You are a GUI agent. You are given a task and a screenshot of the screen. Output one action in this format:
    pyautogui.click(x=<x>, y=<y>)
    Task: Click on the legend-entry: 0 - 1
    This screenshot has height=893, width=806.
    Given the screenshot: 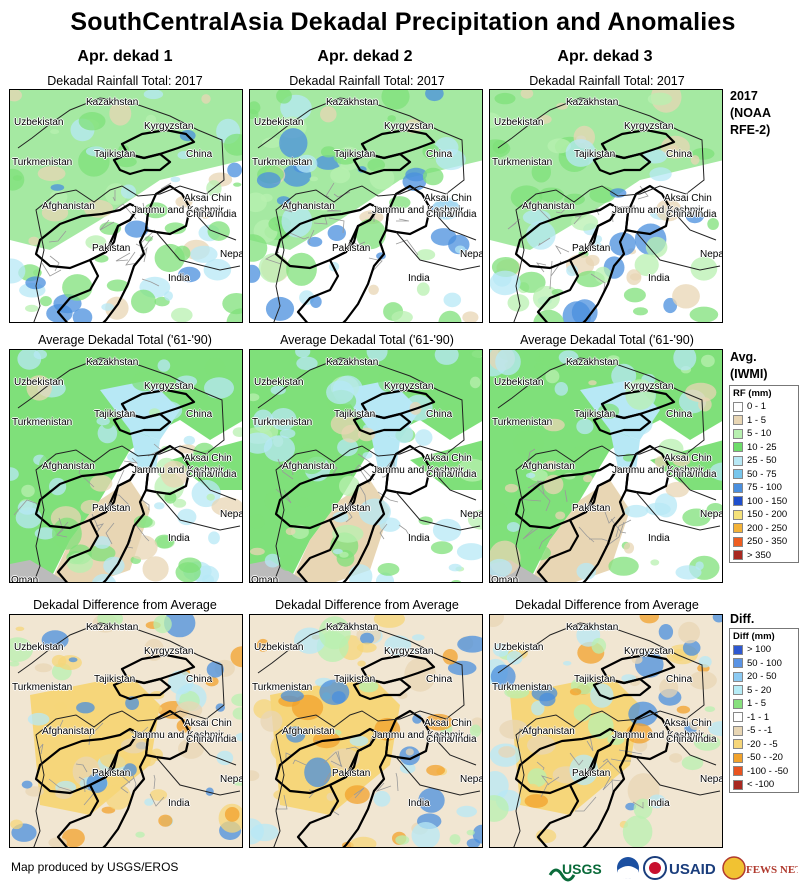 What is the action you would take?
    pyautogui.click(x=764, y=407)
    